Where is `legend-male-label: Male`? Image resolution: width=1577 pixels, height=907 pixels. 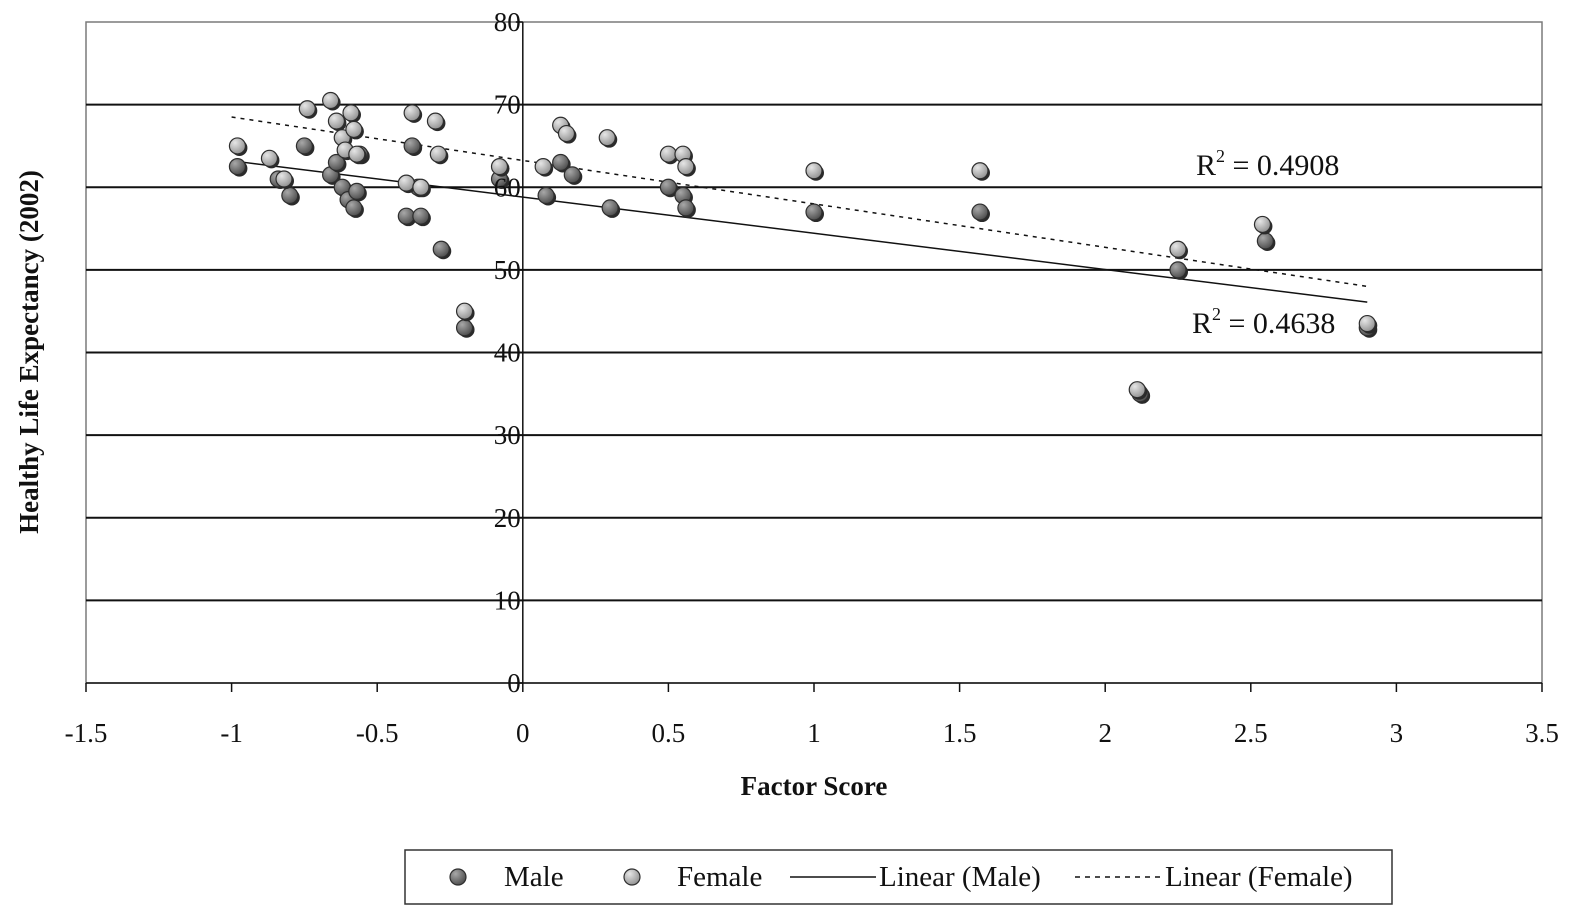 legend-male-label: Male is located at coordinates (534, 877).